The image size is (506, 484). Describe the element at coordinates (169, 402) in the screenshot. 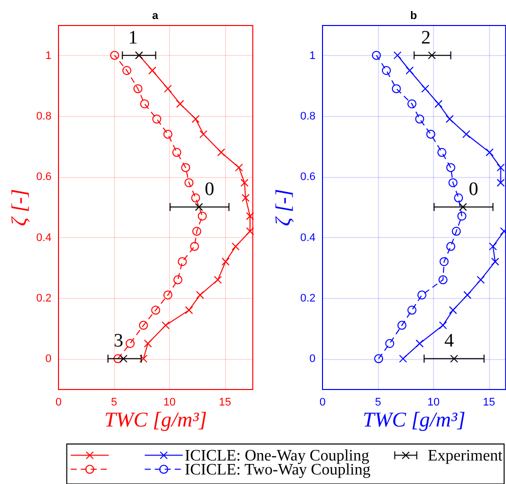

I see `x-tick-label: 10` at that location.